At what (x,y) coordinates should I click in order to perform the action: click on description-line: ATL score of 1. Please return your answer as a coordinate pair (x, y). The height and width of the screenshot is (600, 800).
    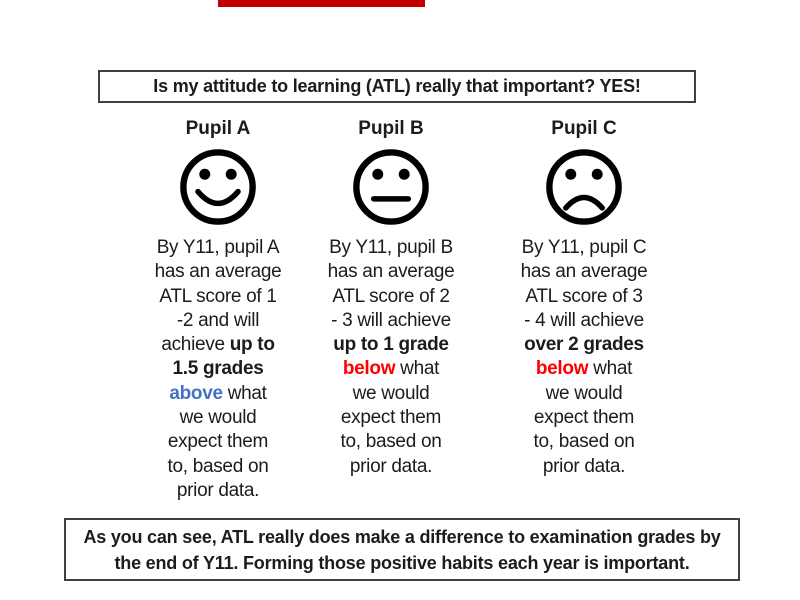
    Looking at the image, I should click on (218, 297).